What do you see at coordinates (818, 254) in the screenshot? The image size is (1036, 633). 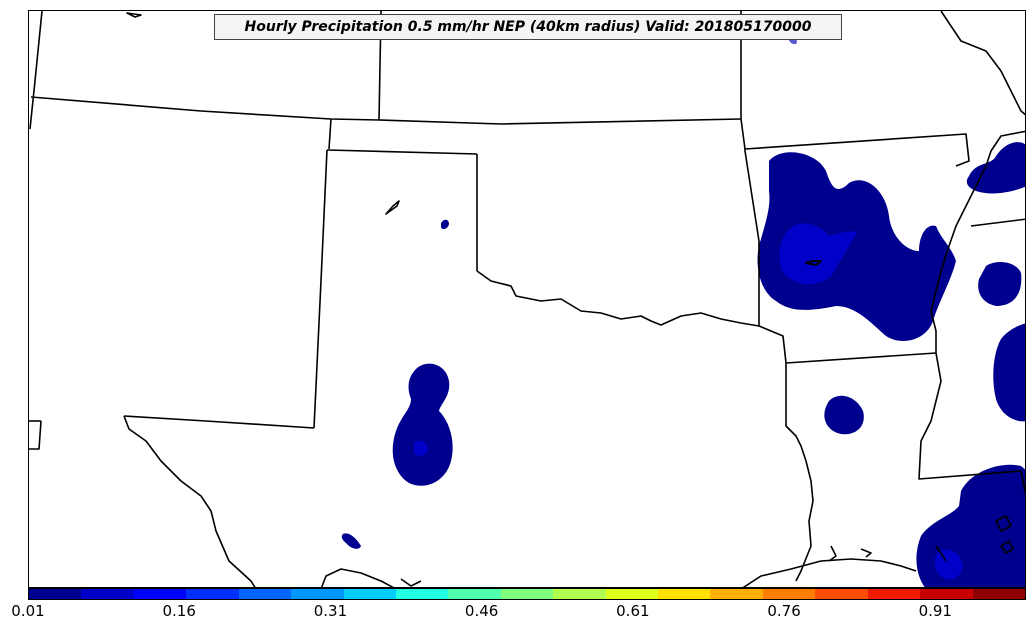 I see `precip-area-arkansas-core` at bounding box center [818, 254].